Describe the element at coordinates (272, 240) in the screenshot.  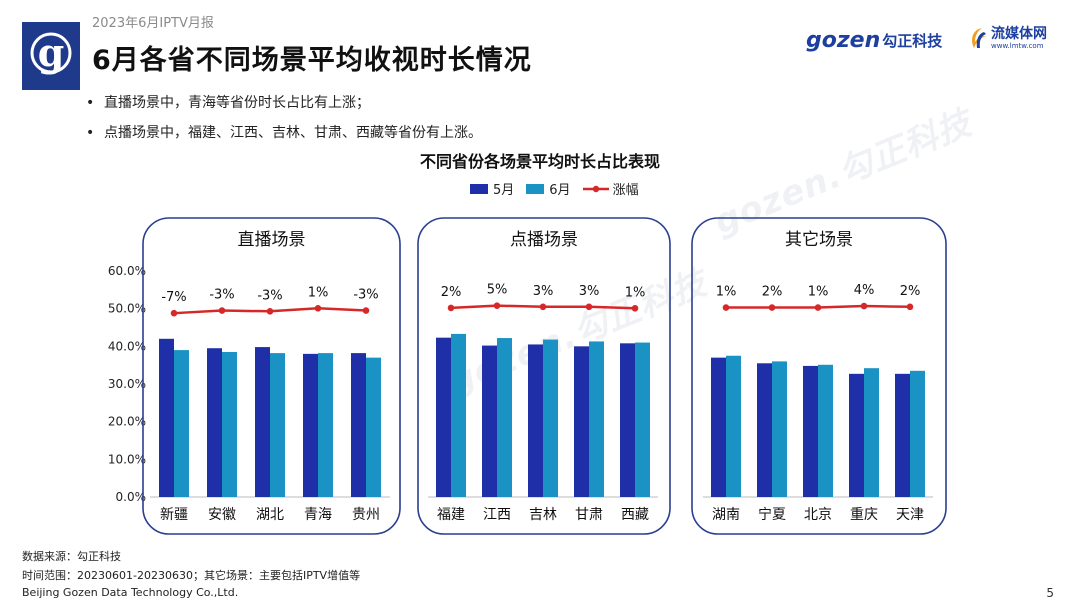
I see `panel-title: 直播场景` at that location.